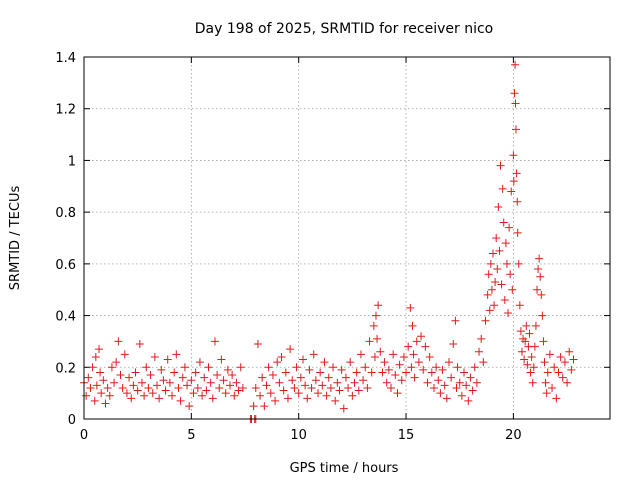 The height and width of the screenshot is (480, 640). What do you see at coordinates (72, 161) in the screenshot?
I see `y-tick-label: 1` at bounding box center [72, 161].